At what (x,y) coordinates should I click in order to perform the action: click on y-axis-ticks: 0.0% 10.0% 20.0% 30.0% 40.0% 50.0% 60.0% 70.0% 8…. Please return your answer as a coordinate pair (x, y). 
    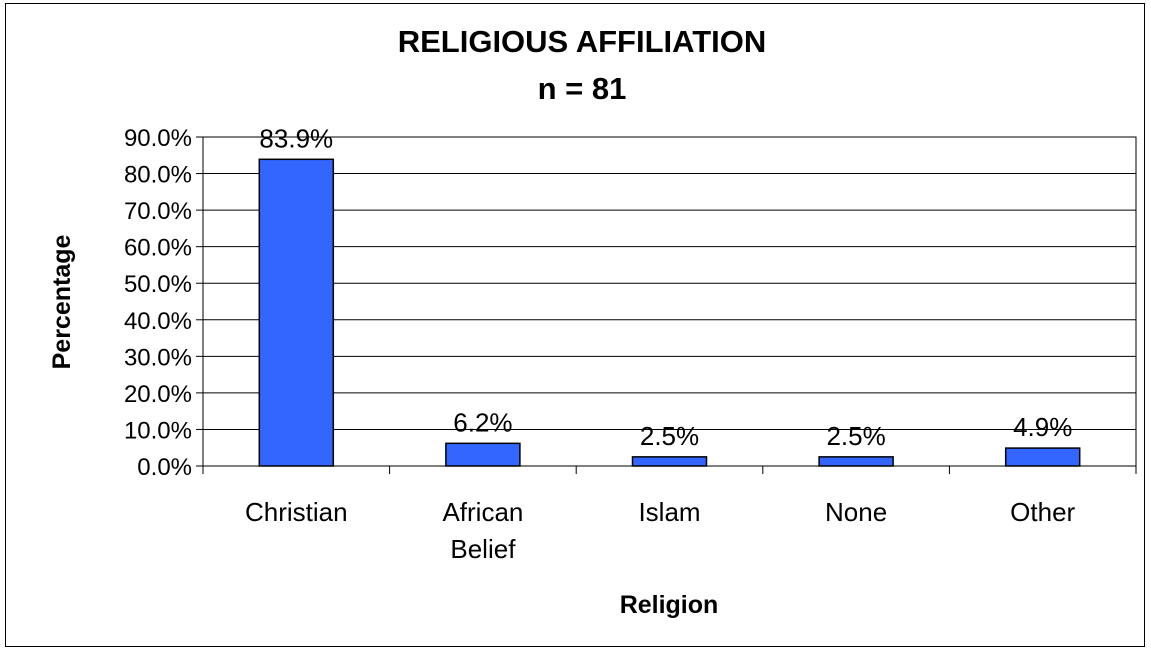
    Looking at the image, I should click on (163, 303).